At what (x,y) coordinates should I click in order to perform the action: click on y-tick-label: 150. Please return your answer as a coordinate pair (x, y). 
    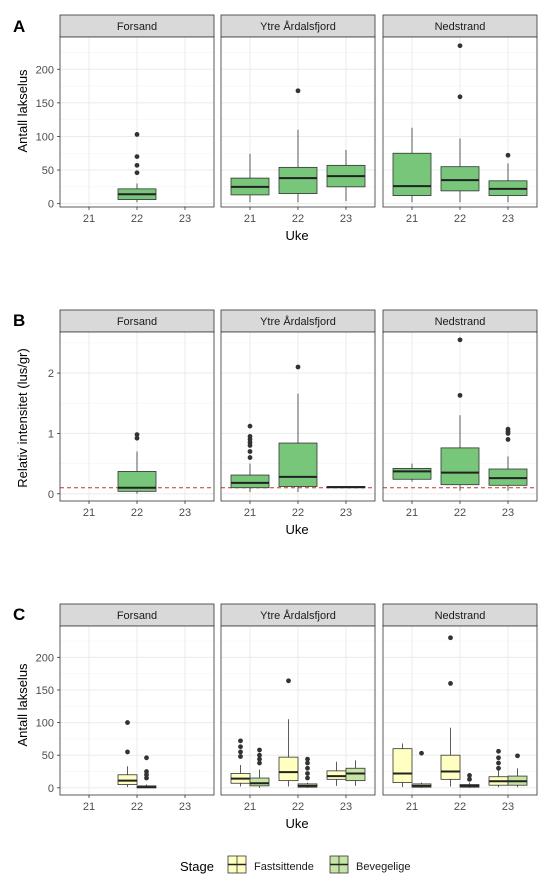
    Looking at the image, I should click on (45, 691).